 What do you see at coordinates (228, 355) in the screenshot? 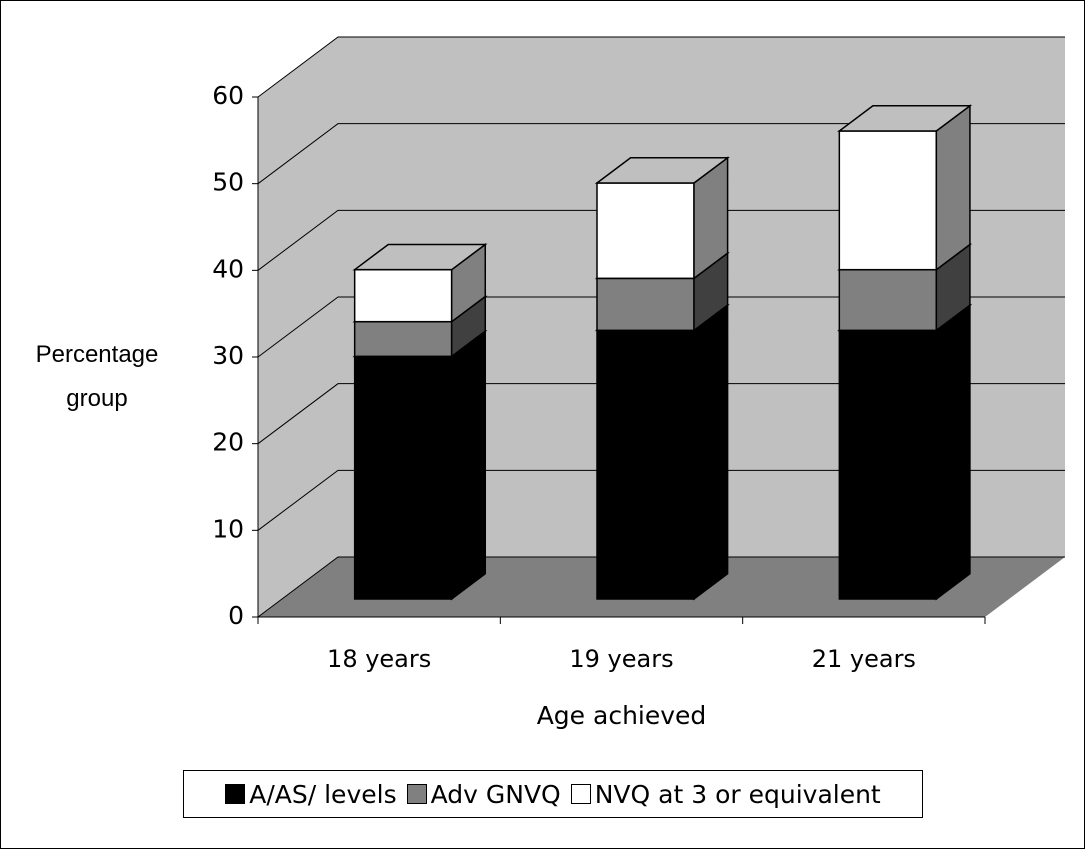
I see `y-tick-label: 30` at bounding box center [228, 355].